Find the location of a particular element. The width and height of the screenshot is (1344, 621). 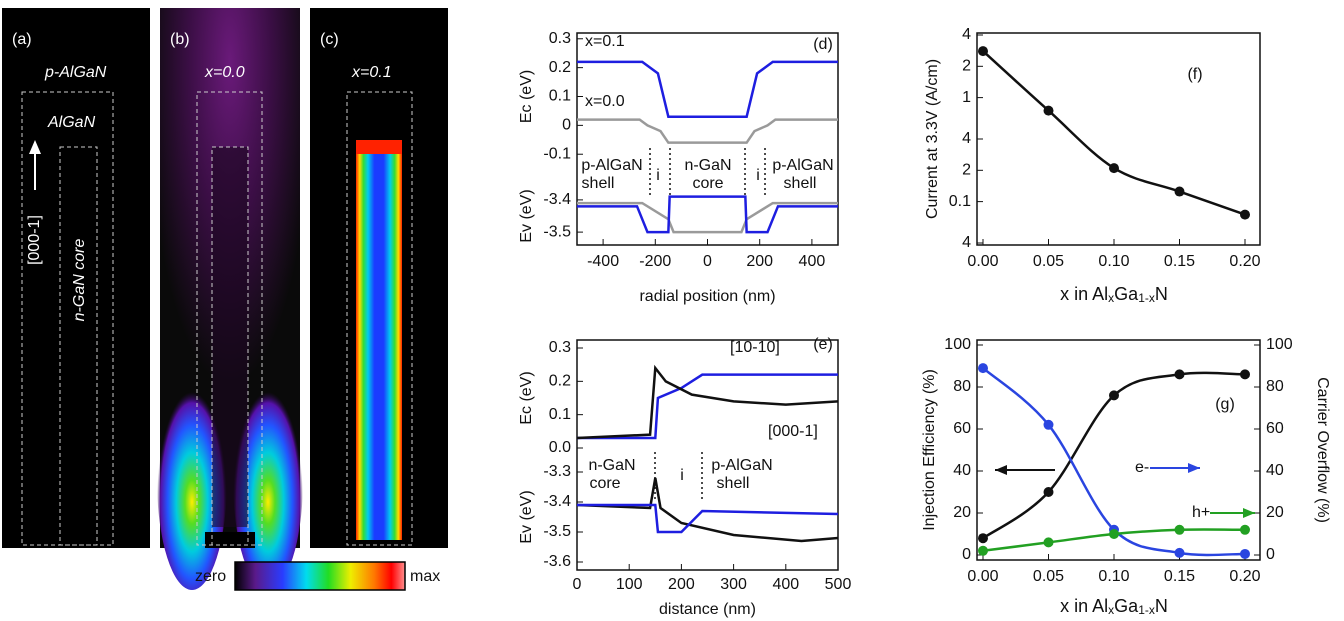

label-part: x is located at coordinates (1111, 610).